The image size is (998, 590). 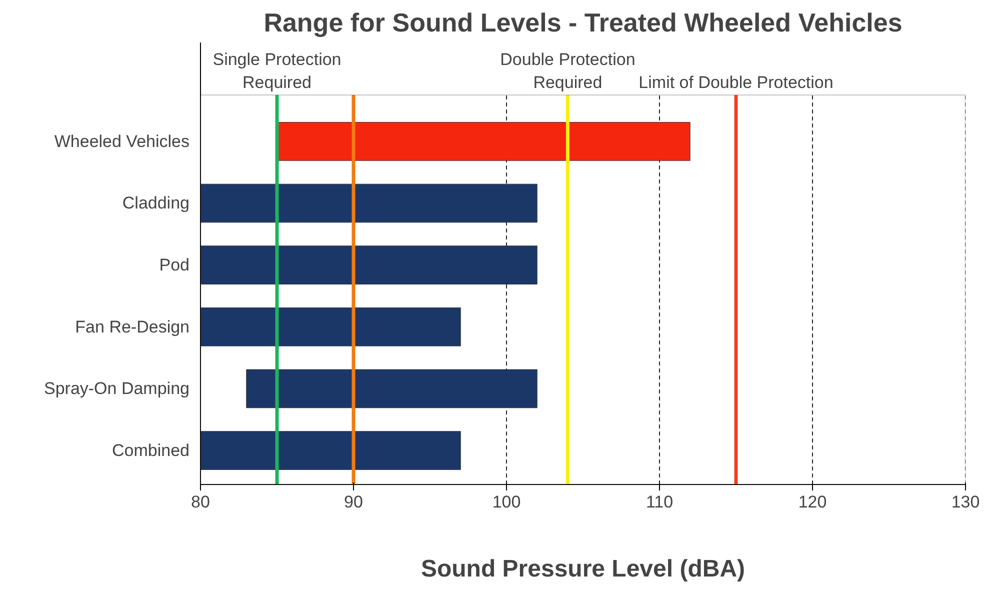 I want to click on x-tick-label: 110, so click(x=660, y=502).